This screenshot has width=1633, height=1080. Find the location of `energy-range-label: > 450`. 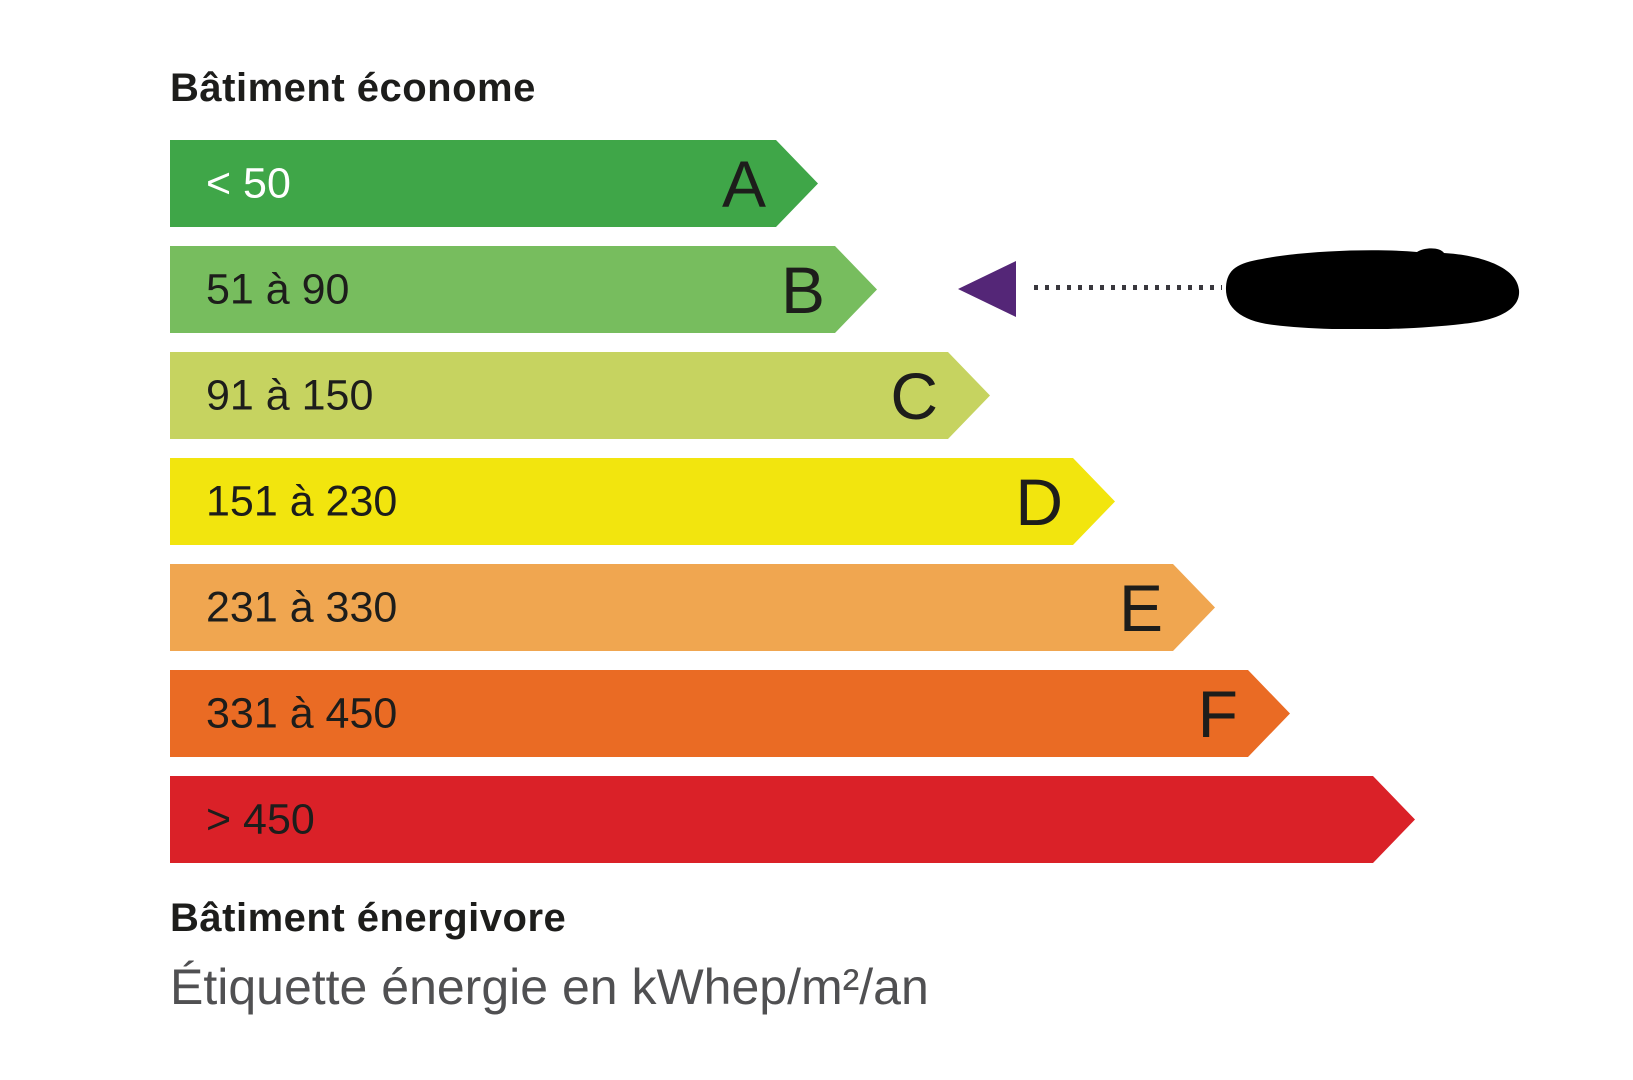

energy-range-label: > 450 is located at coordinates (260, 819).